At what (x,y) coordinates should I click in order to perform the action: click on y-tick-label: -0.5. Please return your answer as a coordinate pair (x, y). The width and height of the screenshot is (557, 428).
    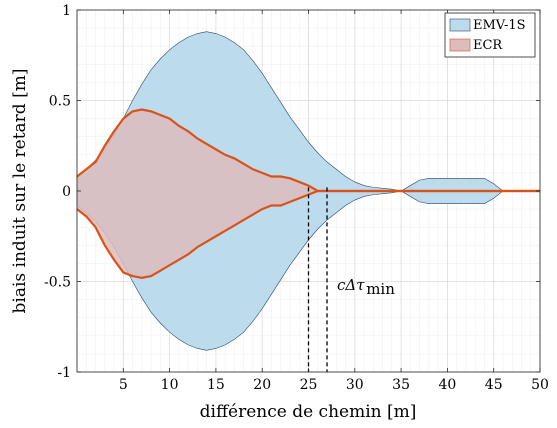
    Looking at the image, I should click on (57, 283).